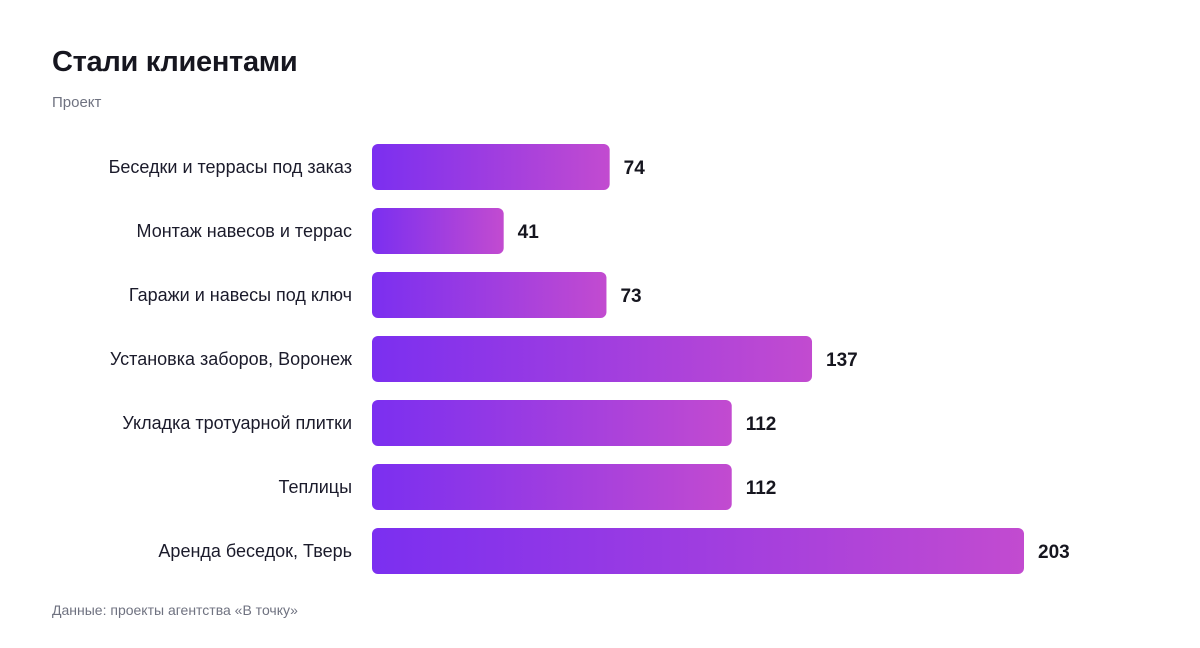  What do you see at coordinates (315, 487) in the screenshot?
I see `category-label: Теплицы` at bounding box center [315, 487].